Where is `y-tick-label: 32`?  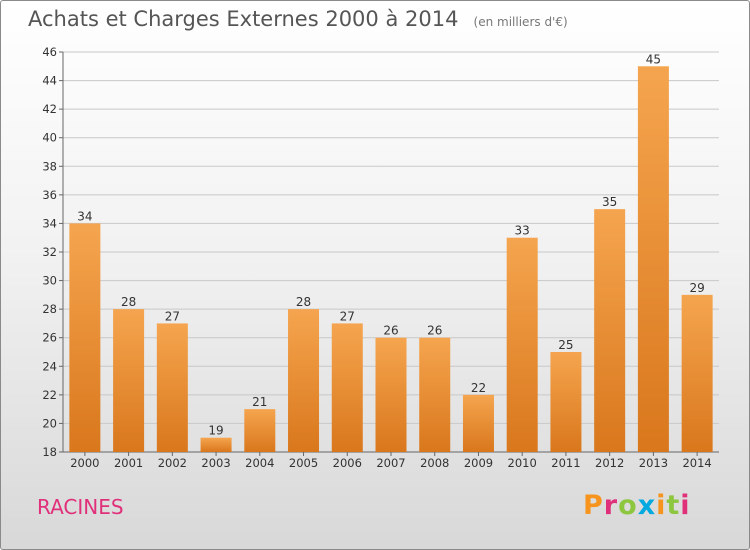 y-tick-label: 32 is located at coordinates (49, 252).